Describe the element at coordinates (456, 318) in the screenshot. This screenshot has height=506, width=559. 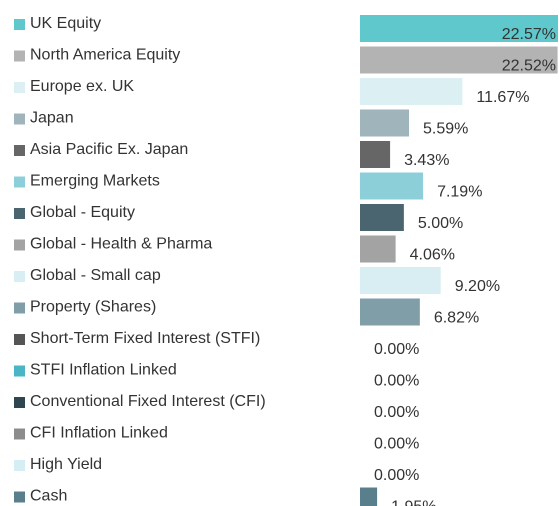
I see `value-label: 6.82%` at that location.